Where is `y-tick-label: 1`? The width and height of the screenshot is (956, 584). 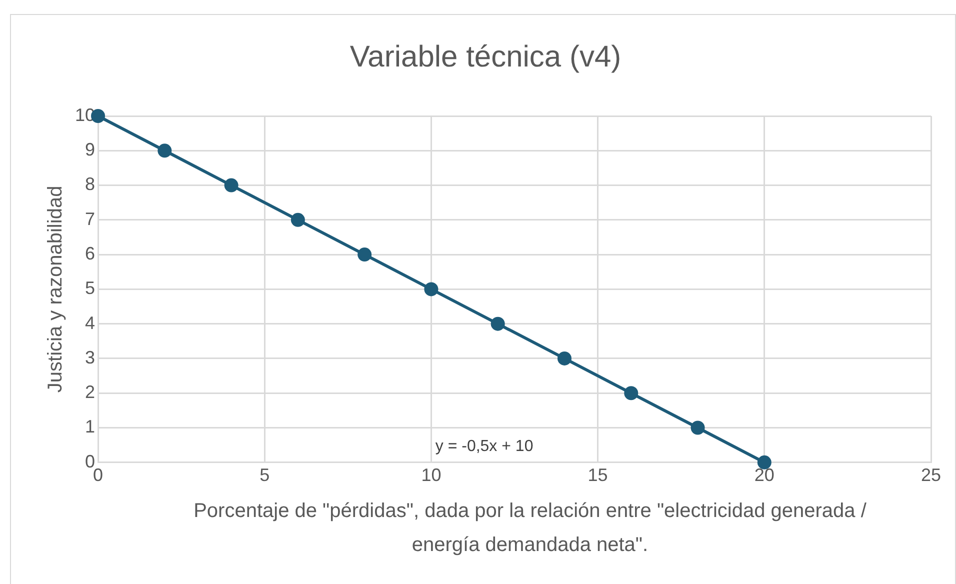 y-tick-label: 1 is located at coordinates (90, 426).